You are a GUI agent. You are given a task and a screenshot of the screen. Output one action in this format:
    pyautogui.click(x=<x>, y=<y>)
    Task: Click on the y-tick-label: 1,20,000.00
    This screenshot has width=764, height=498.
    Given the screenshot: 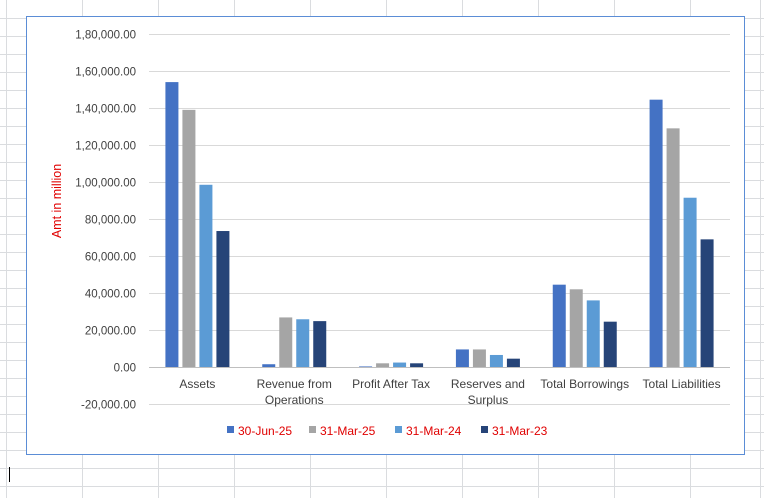 What is the action you would take?
    pyautogui.click(x=105, y=147)
    